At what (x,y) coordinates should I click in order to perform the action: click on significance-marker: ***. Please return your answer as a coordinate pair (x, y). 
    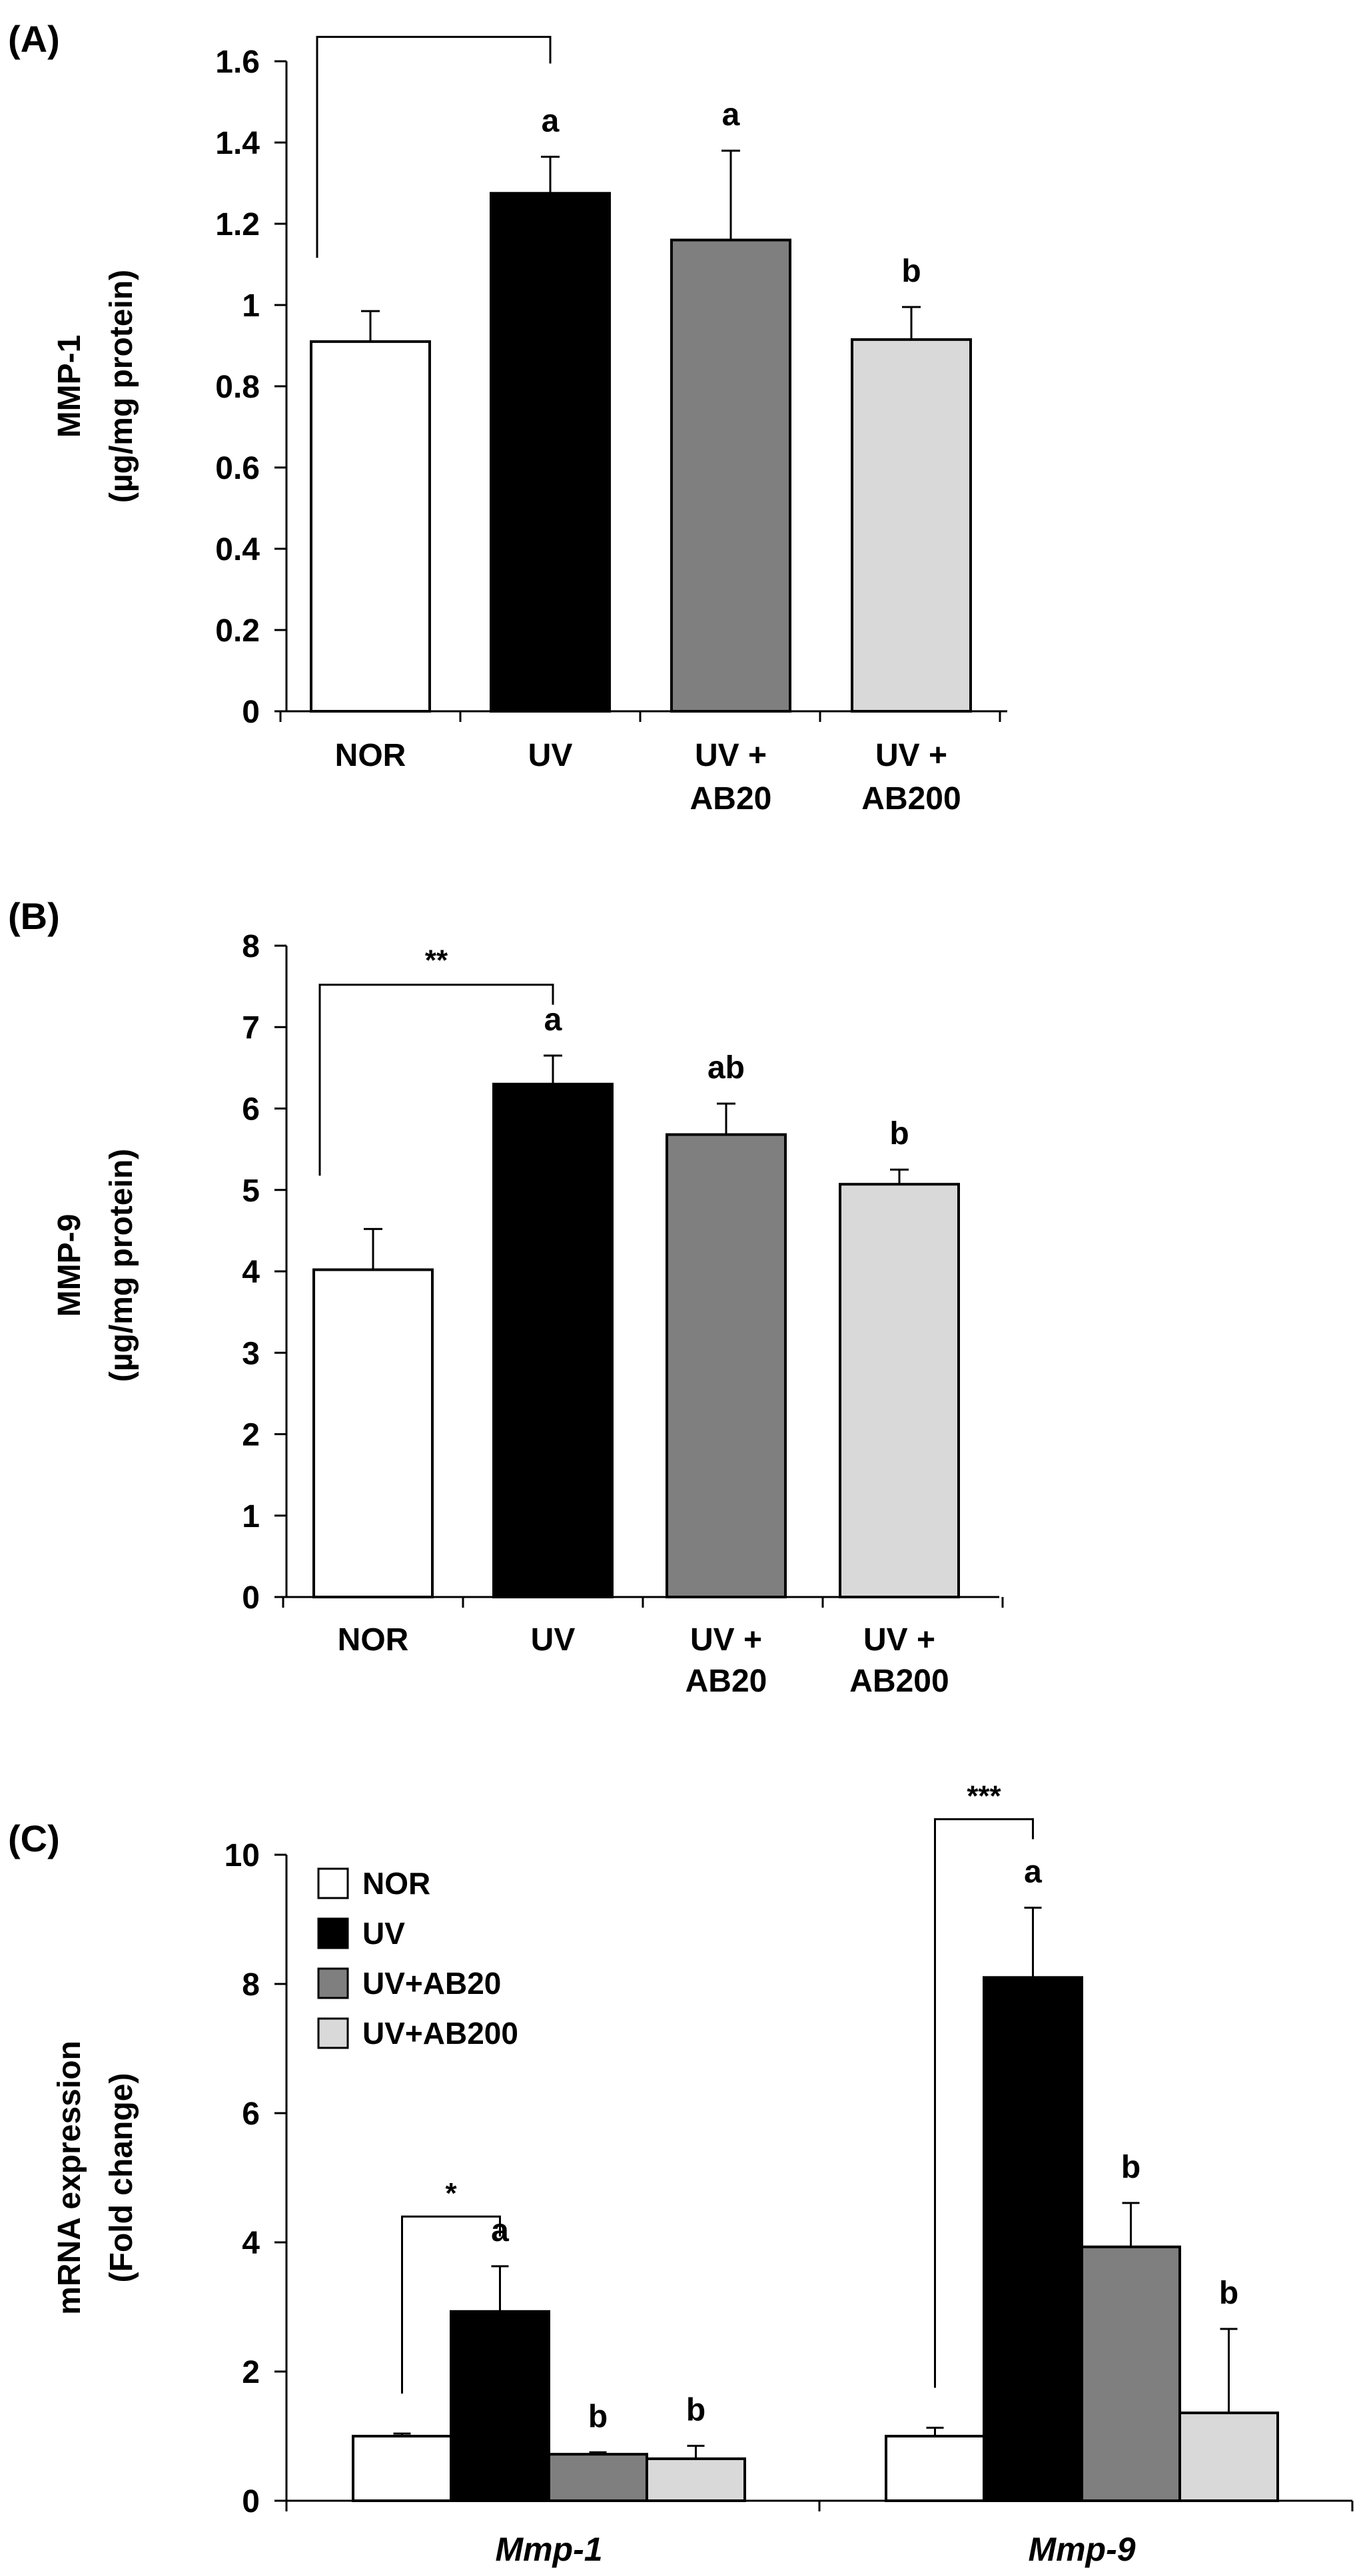
    Looking at the image, I should click on (984, 1796).